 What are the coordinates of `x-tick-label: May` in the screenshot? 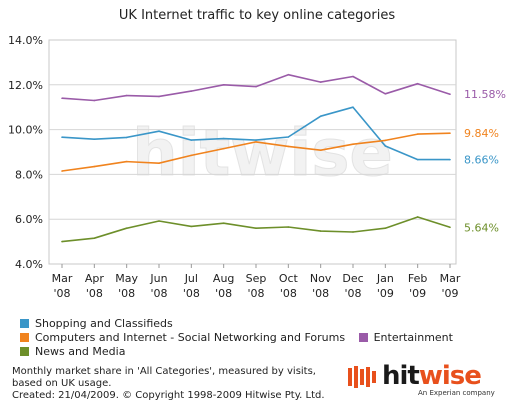 It's located at (126, 278).